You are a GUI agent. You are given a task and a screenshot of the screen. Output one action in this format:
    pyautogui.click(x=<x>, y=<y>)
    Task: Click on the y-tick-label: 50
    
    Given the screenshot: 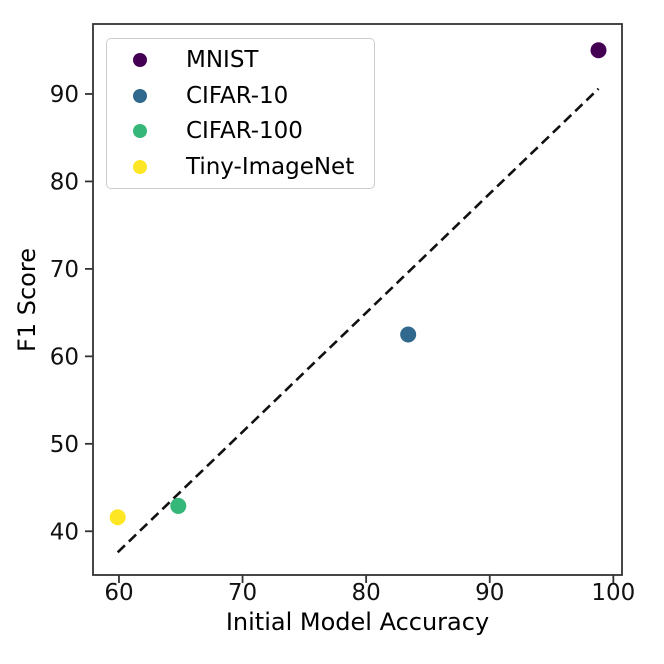 What is the action you would take?
    pyautogui.click(x=64, y=445)
    